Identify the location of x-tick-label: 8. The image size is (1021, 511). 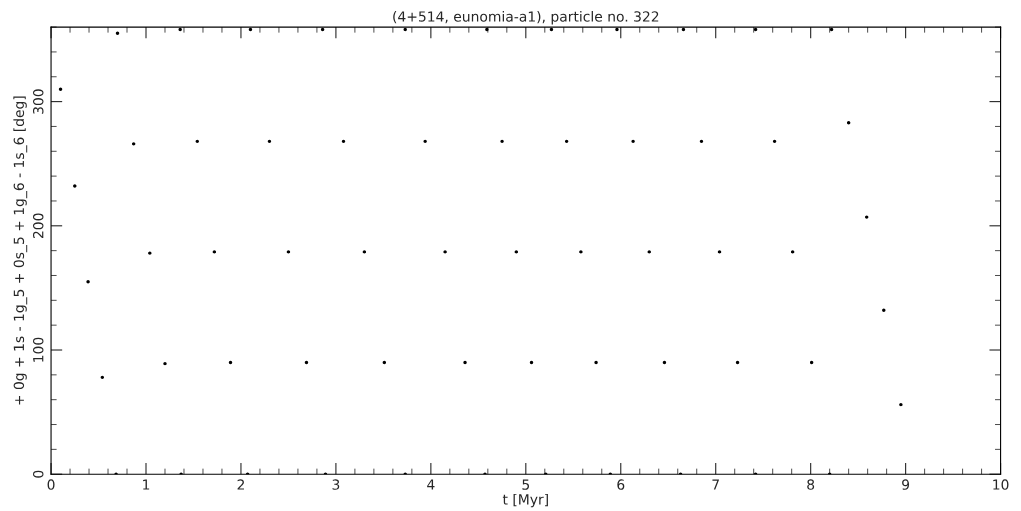
(811, 484).